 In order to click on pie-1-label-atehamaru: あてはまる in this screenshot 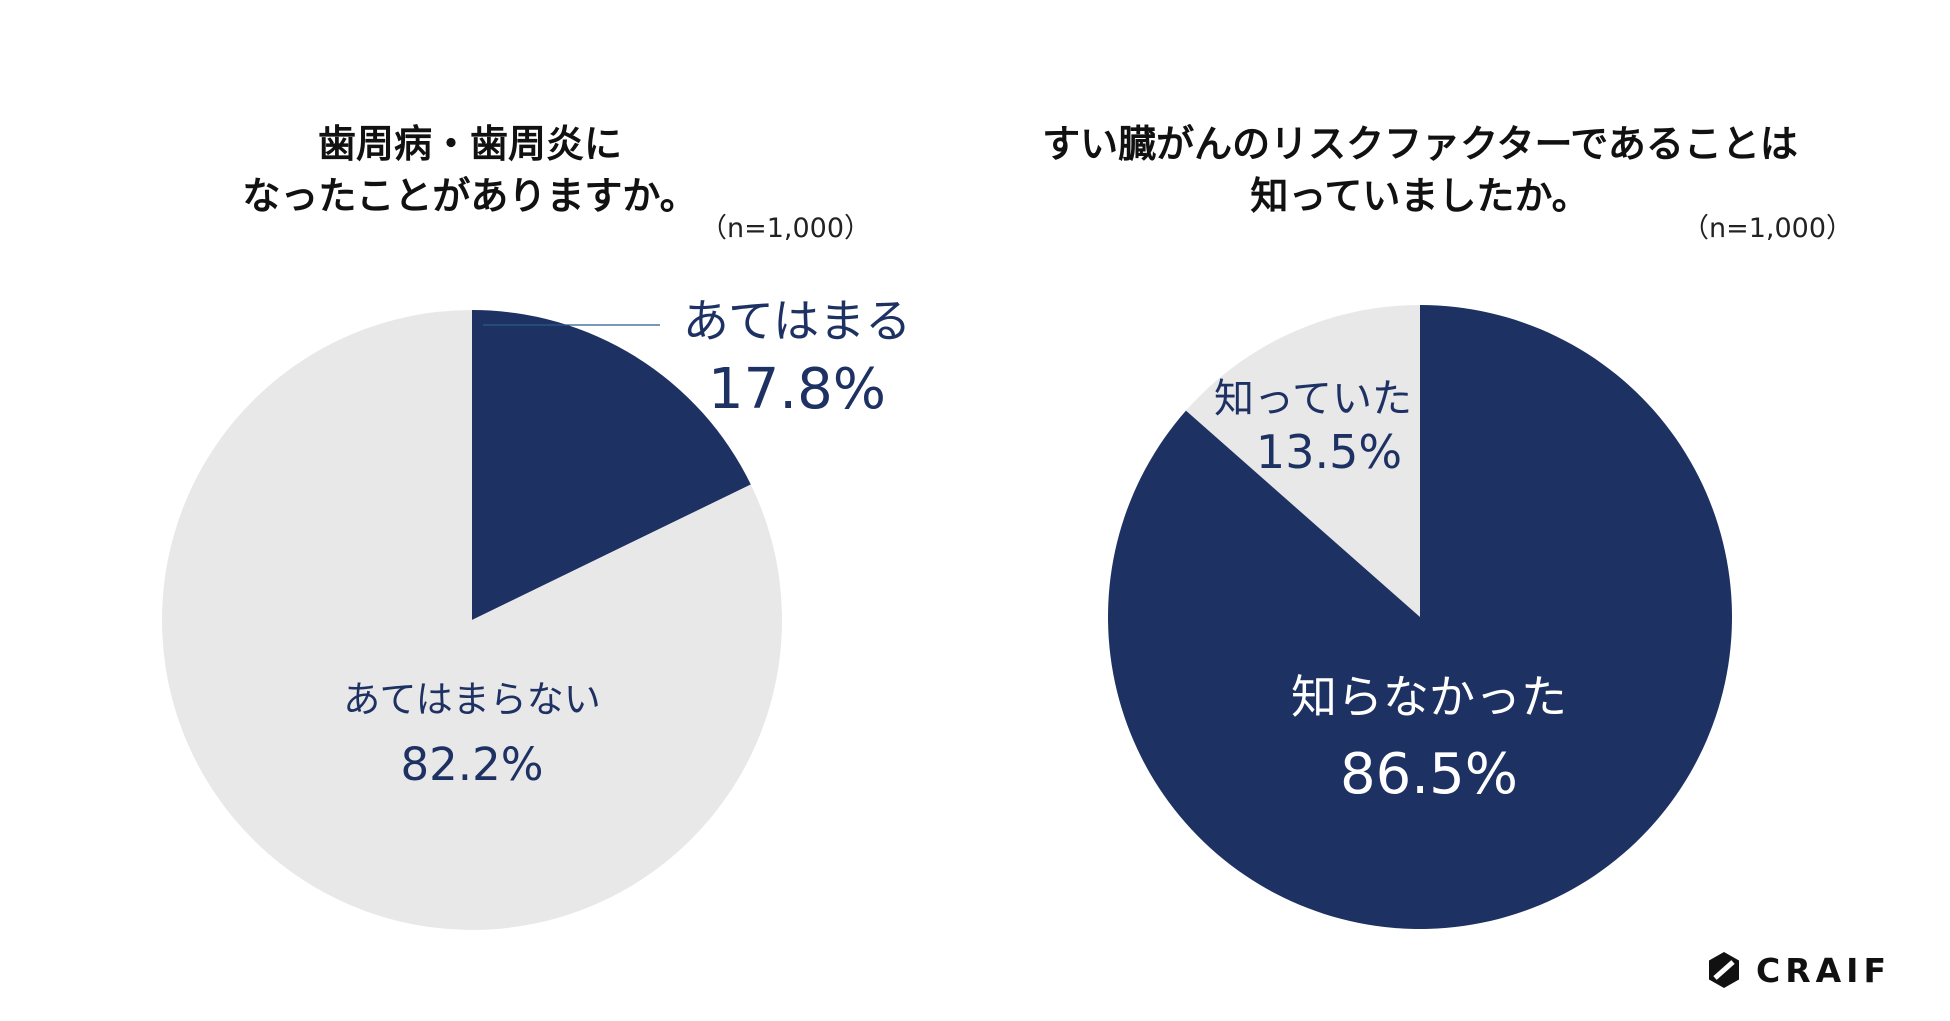, I will do `click(797, 321)`.